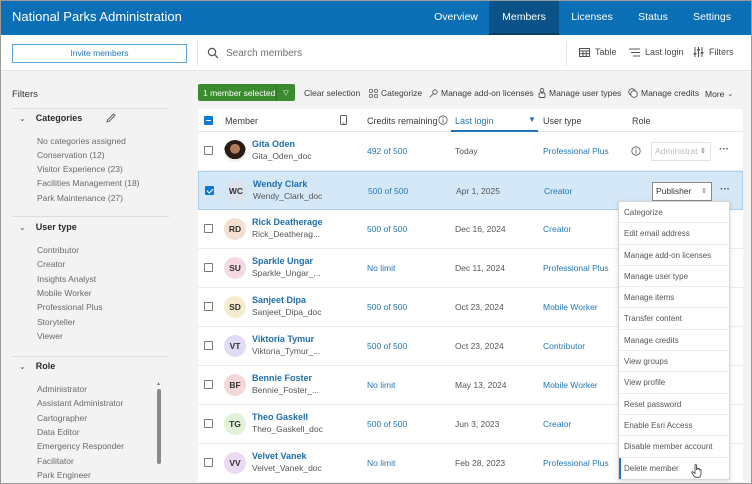 The image size is (752, 484). What do you see at coordinates (579, 93) in the screenshot?
I see `manage-user-types-button: Manage user types` at bounding box center [579, 93].